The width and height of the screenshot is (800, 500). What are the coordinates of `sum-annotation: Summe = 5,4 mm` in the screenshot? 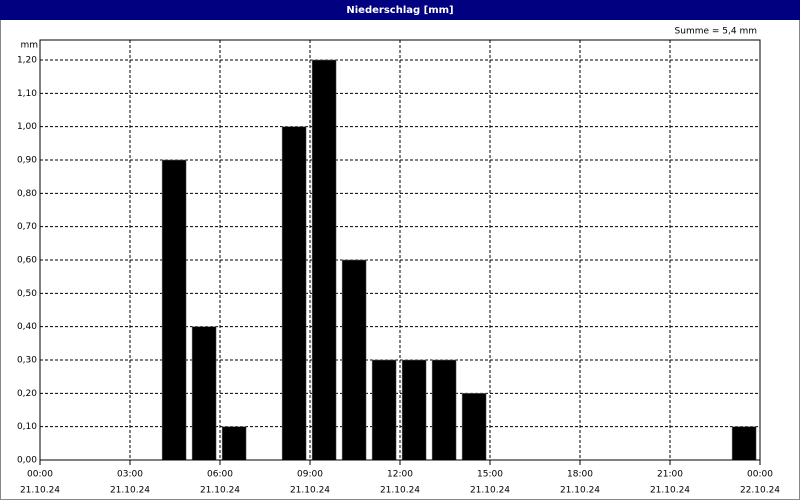 It's located at (716, 32).